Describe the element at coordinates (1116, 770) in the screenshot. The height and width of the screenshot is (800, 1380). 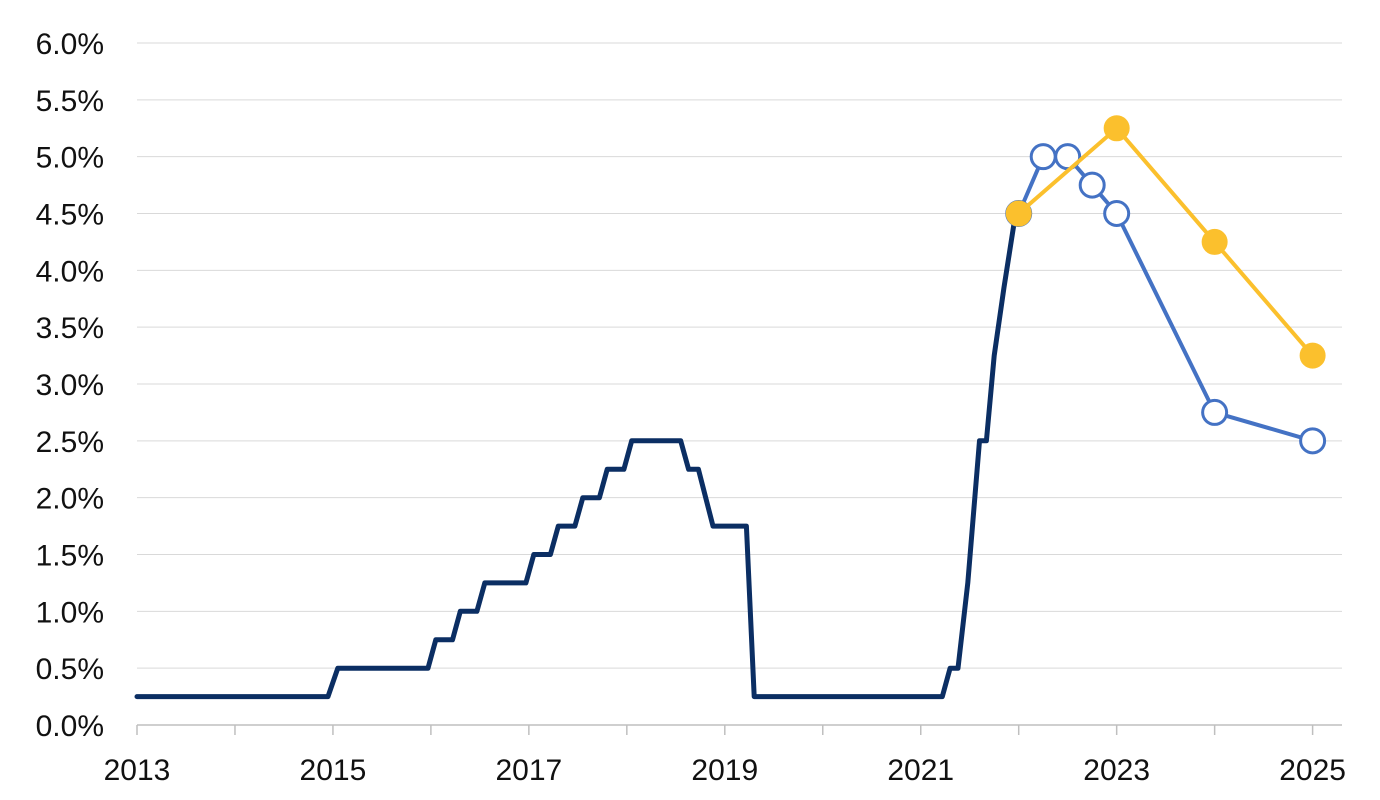
I see `x-tick-label: 2023` at that location.